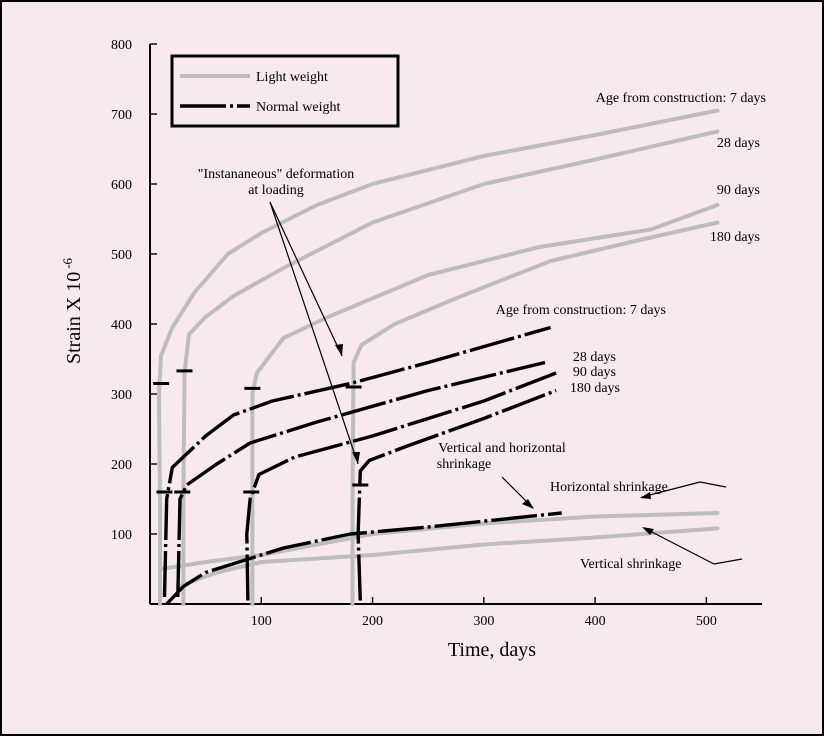 The width and height of the screenshot is (824, 736). What do you see at coordinates (594, 357) in the screenshot?
I see `annotation-normal-28: 28 days` at bounding box center [594, 357].